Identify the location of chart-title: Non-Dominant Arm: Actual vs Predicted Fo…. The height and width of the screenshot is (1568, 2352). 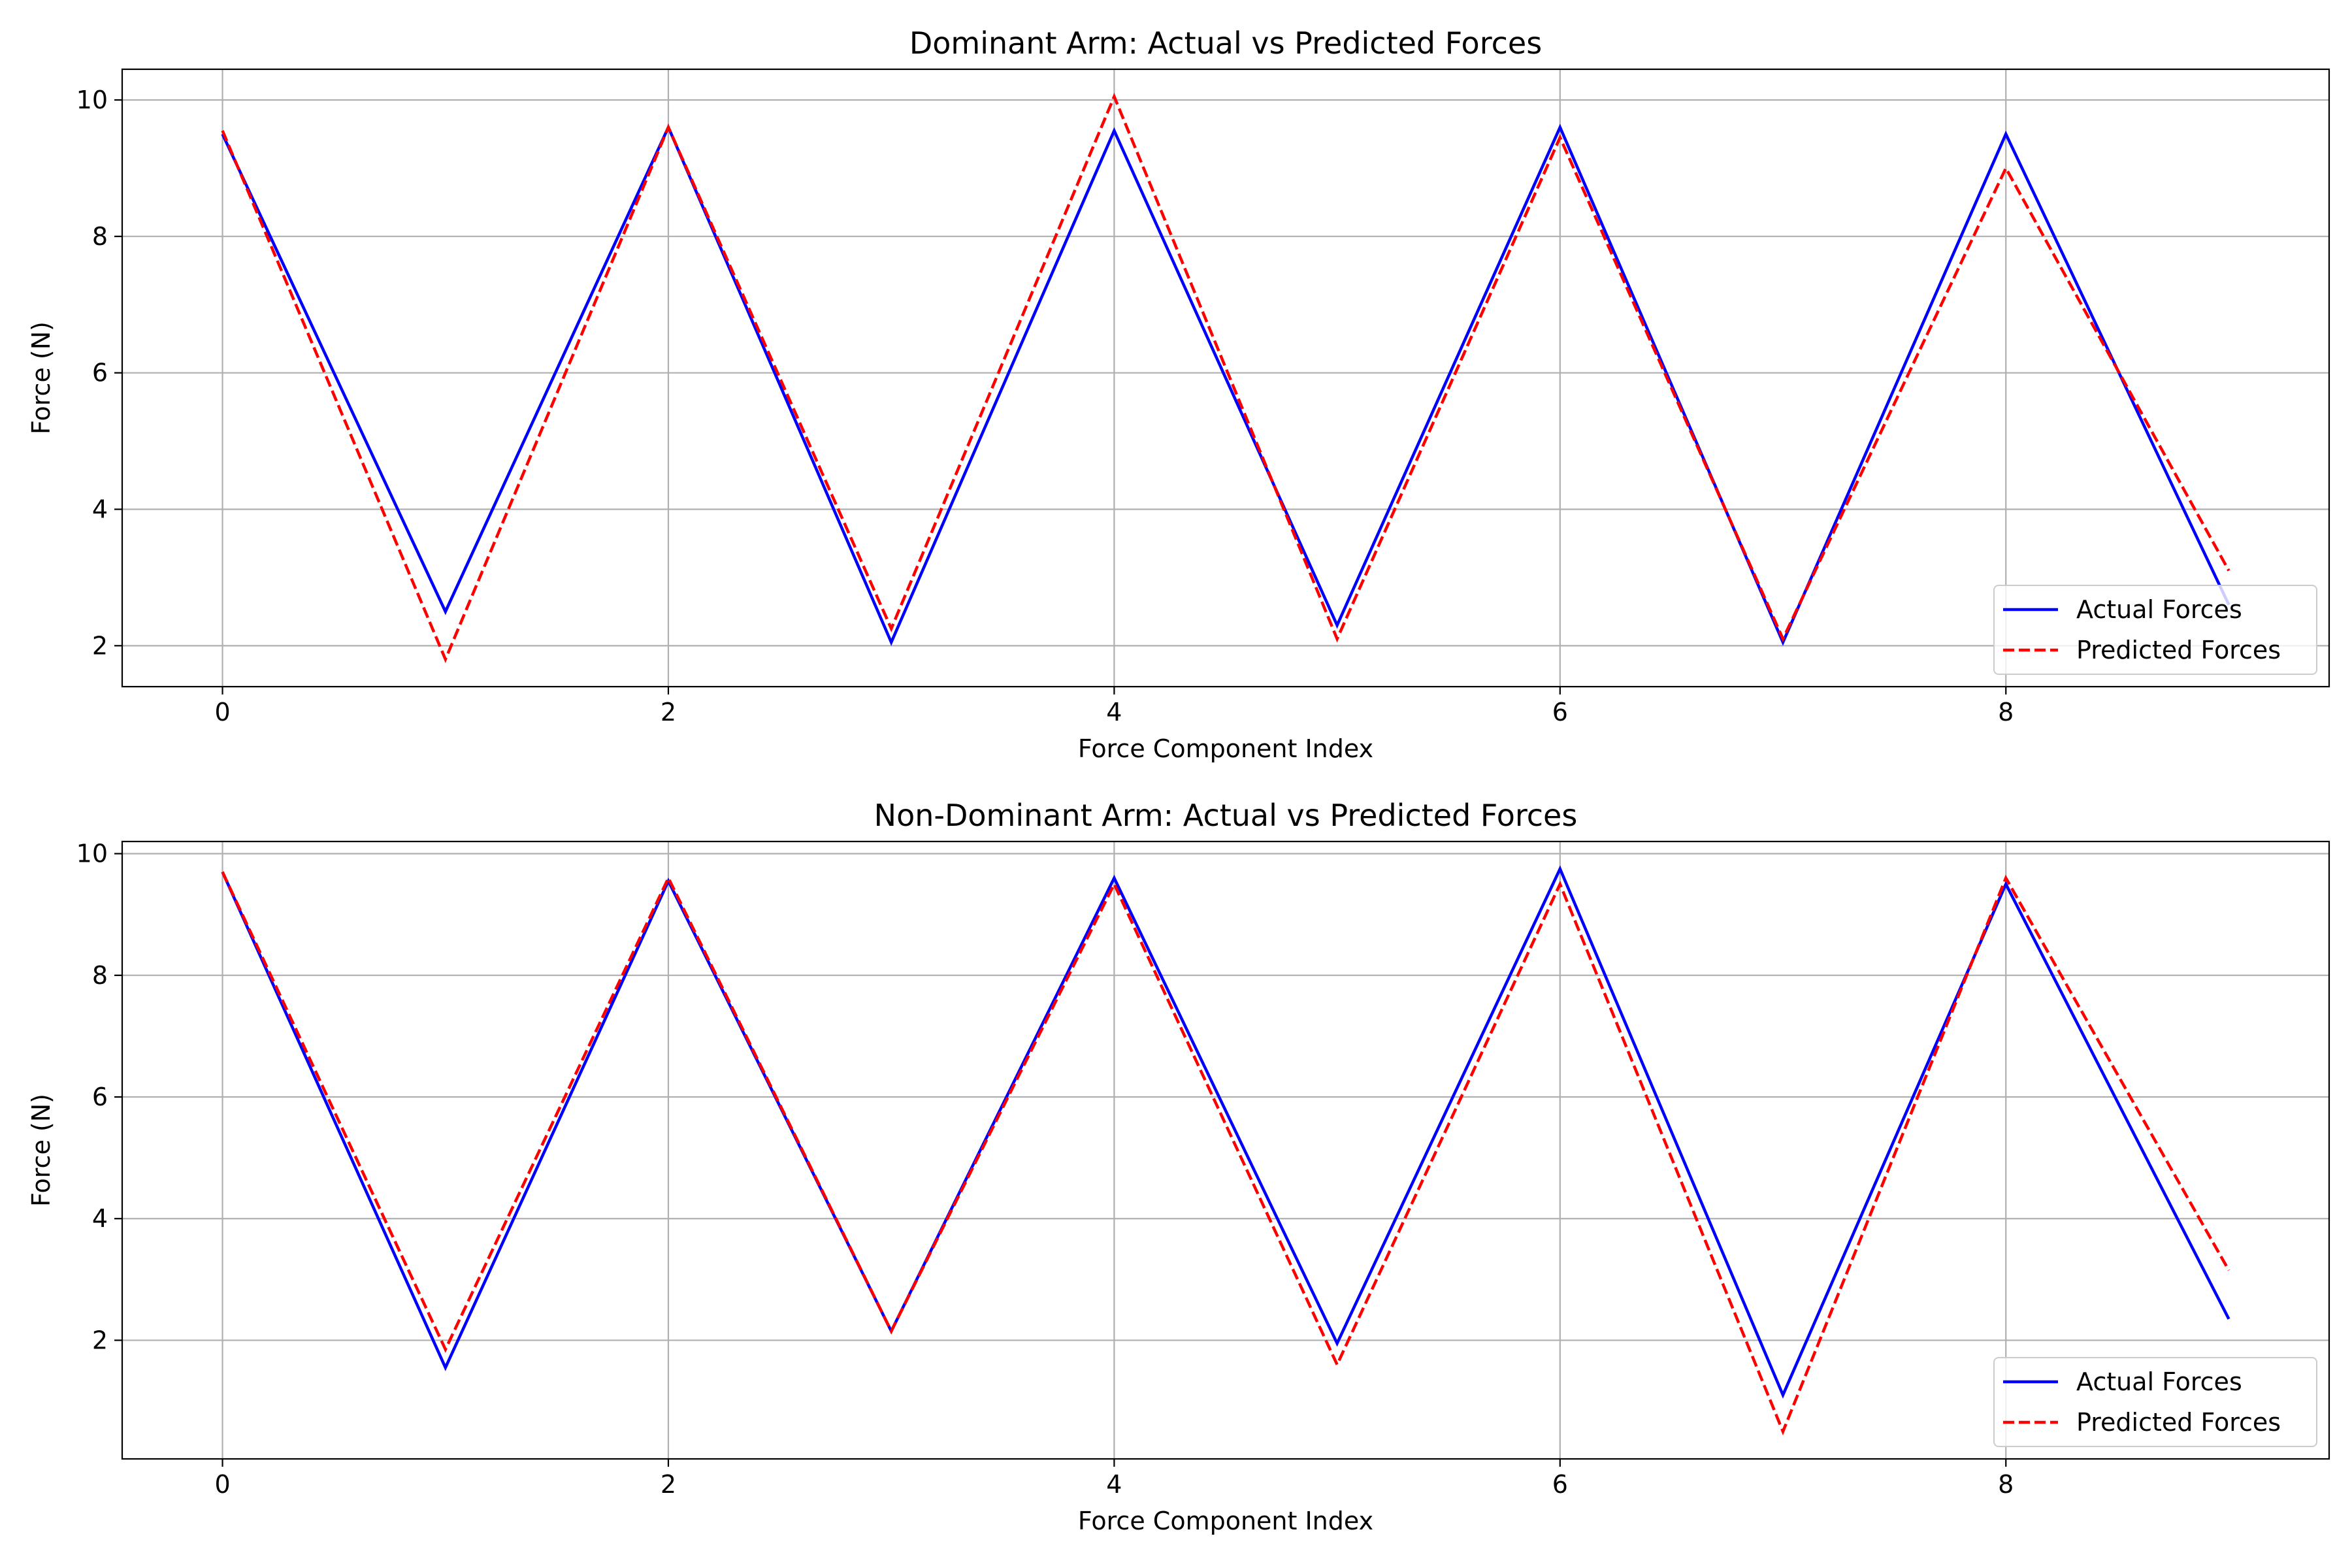
(1226, 815).